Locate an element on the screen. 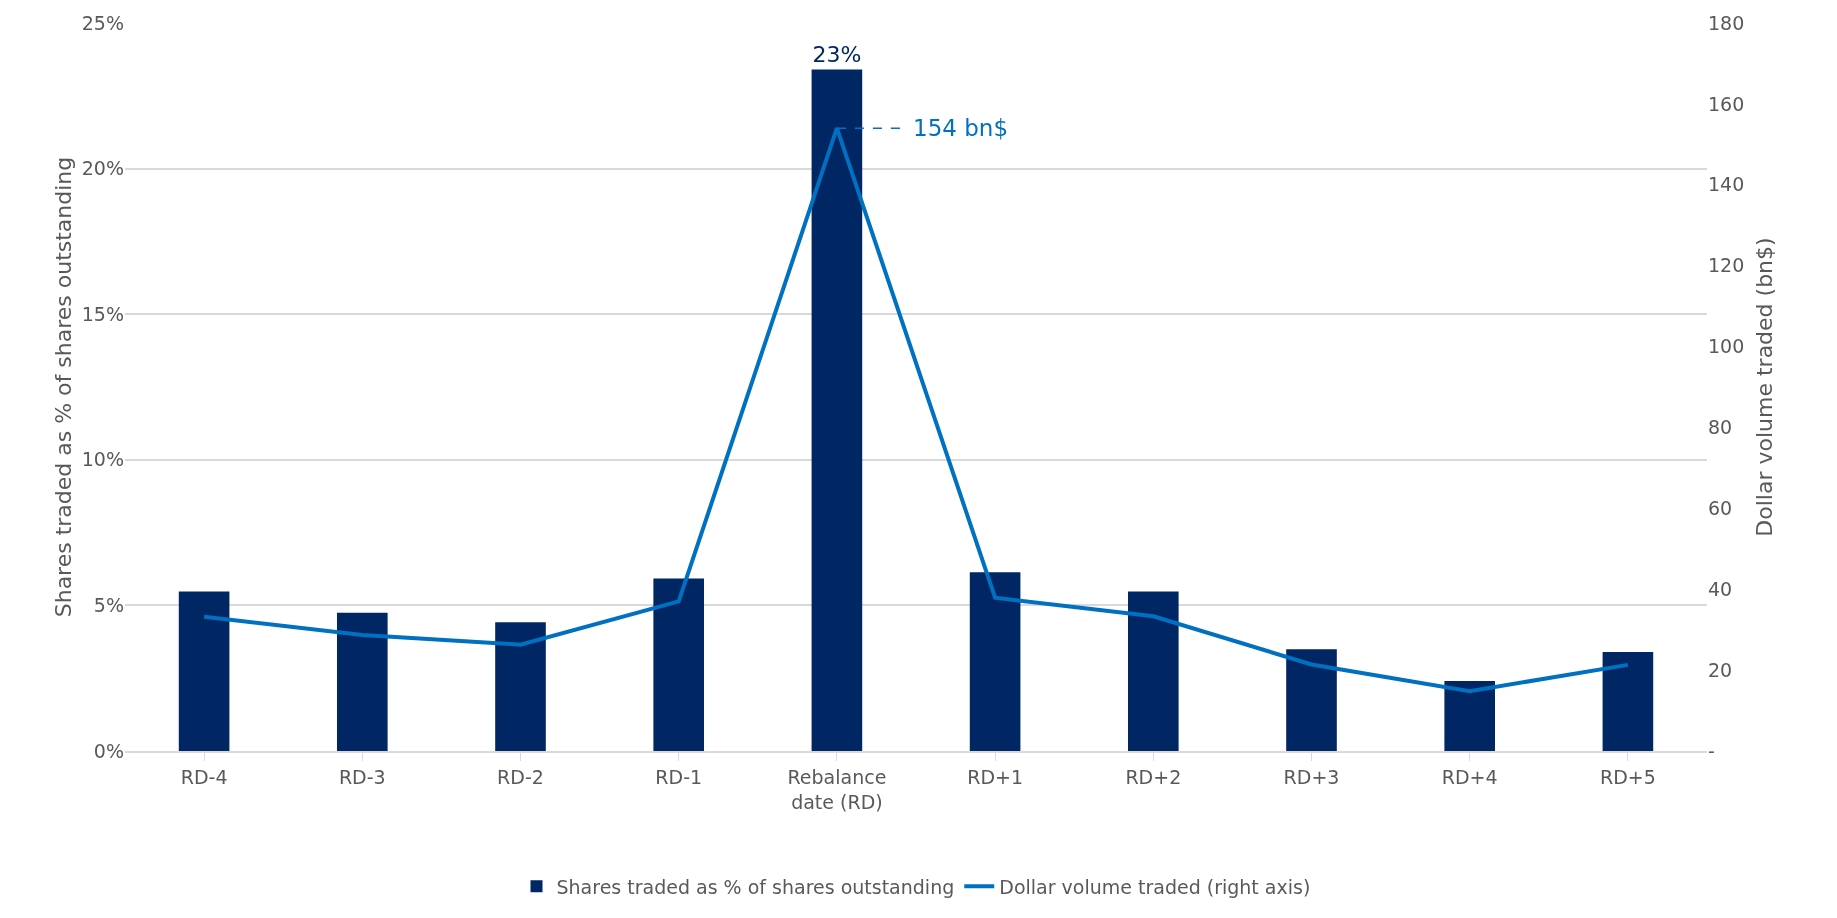 This screenshot has width=1837, height=918. x-tick-label: RD+1 is located at coordinates (995, 776).